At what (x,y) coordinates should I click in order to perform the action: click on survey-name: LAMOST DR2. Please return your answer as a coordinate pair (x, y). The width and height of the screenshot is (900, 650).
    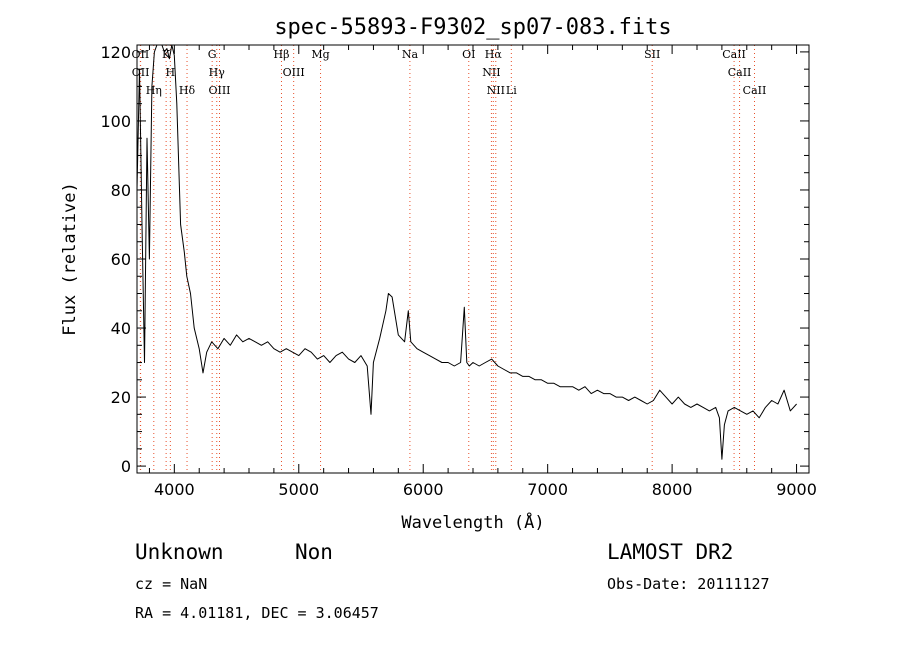
    Looking at the image, I should click on (670, 552).